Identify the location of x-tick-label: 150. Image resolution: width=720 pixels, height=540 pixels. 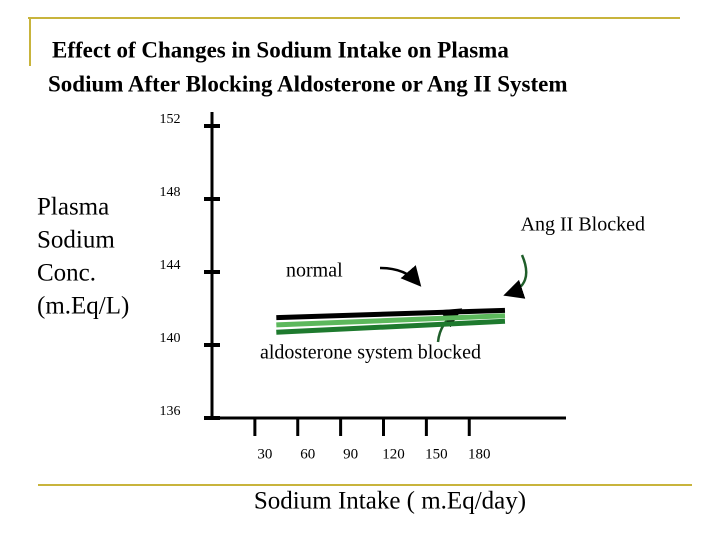
(436, 454).